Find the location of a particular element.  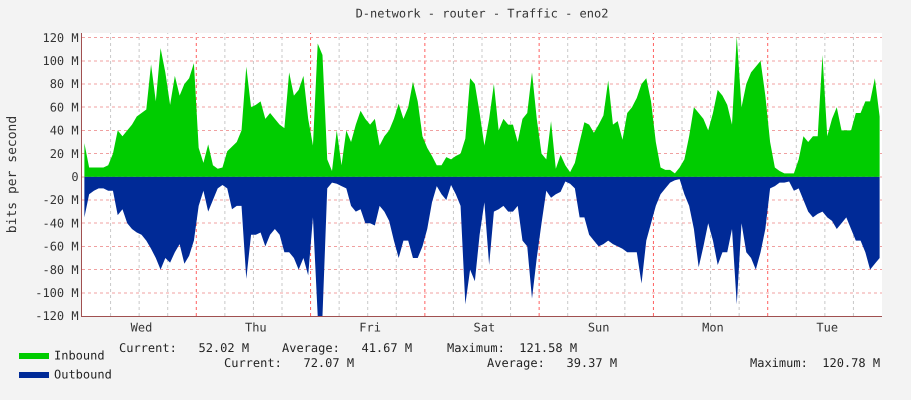

y-tick-label: -80 M is located at coordinates (60, 269).